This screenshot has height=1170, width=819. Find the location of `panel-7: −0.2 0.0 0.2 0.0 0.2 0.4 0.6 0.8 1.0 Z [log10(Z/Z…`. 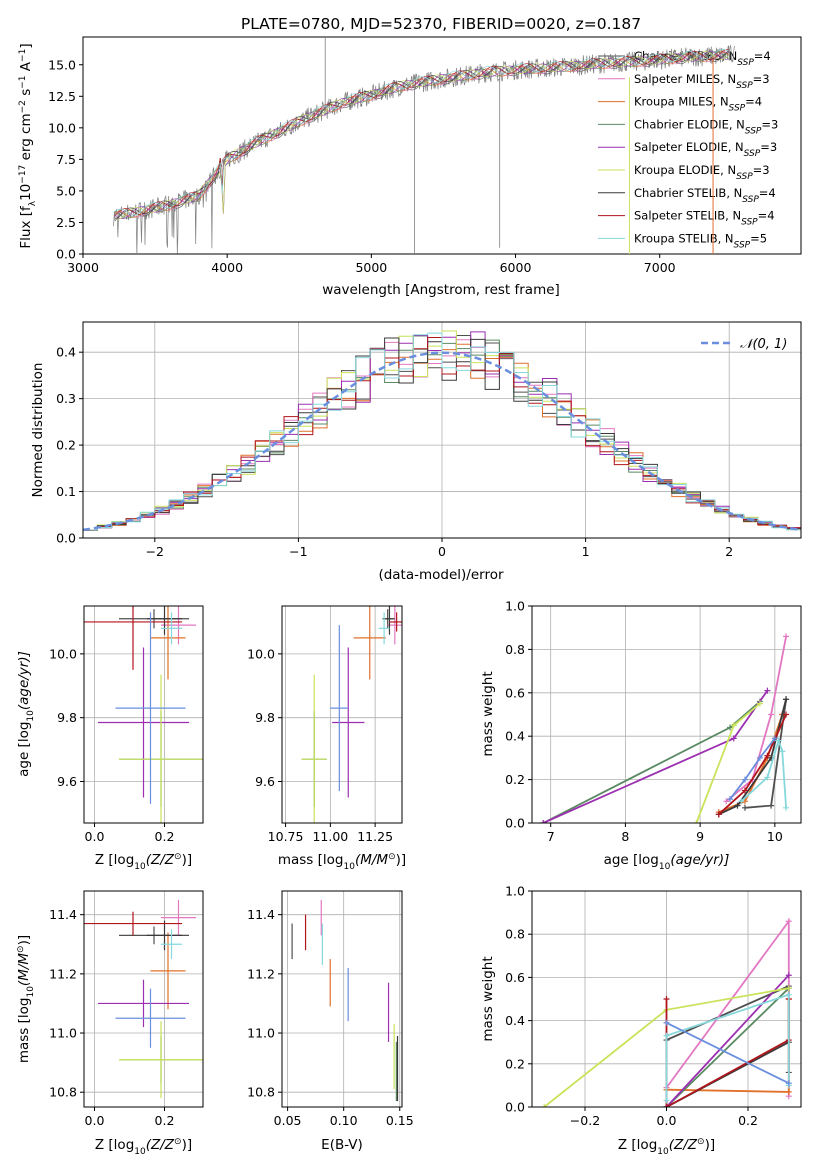

panel-7: −0.2 0.0 0.2 0.0 0.2 0.4 0.6 0.8 1.0 Z [log10(Z/Z… is located at coordinates (641, 1020).